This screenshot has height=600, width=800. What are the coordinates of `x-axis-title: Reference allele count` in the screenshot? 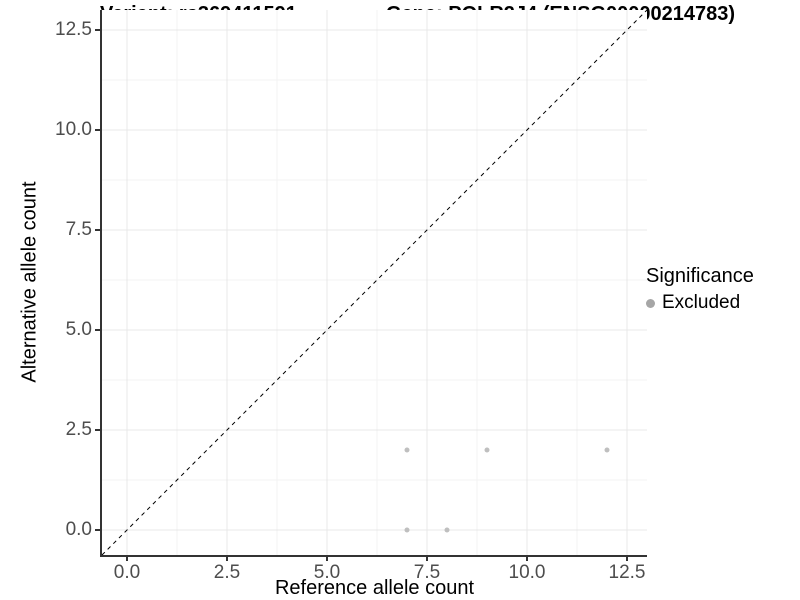 It's located at (374, 588).